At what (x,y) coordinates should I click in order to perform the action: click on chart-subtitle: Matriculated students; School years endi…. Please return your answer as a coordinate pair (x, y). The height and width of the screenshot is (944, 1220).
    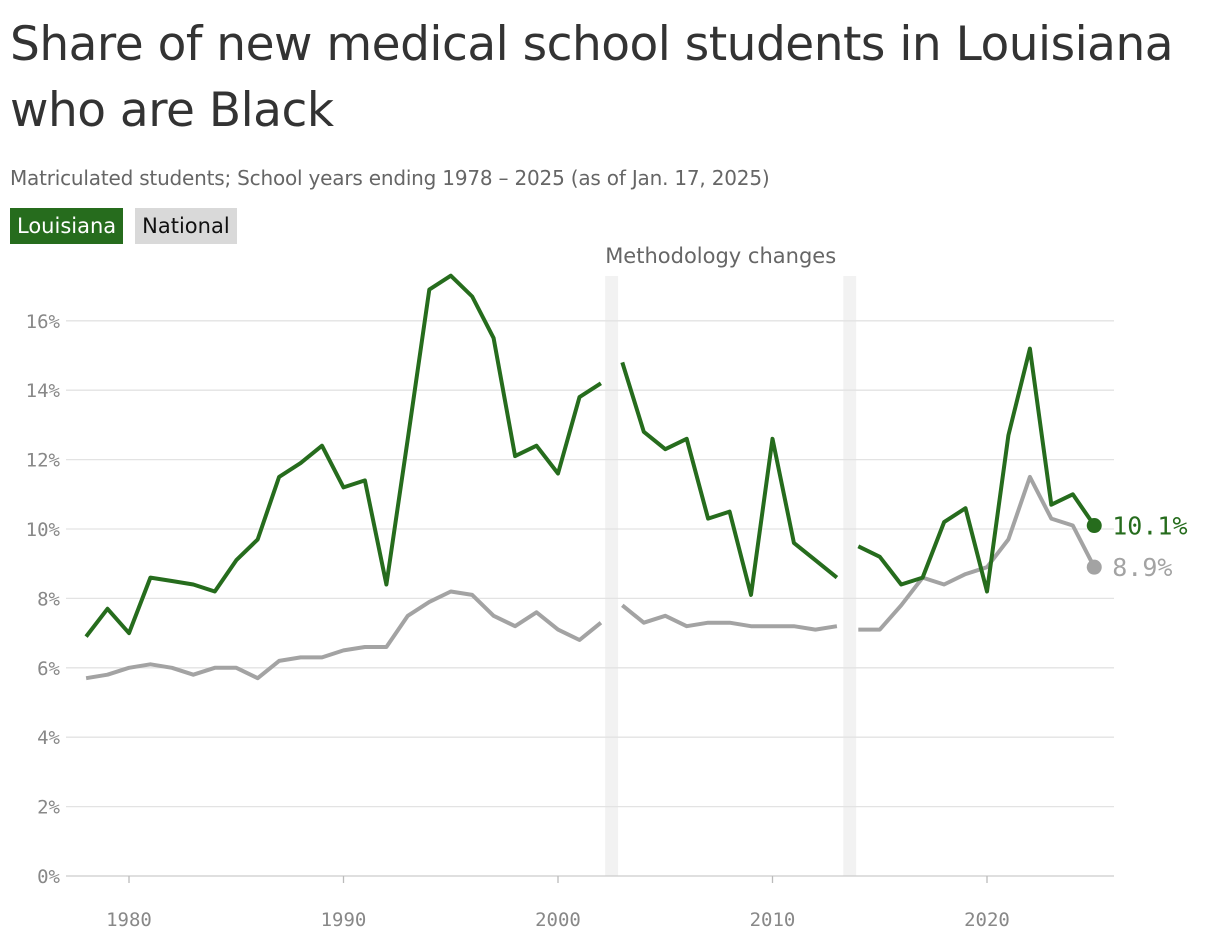
    Looking at the image, I should click on (390, 178).